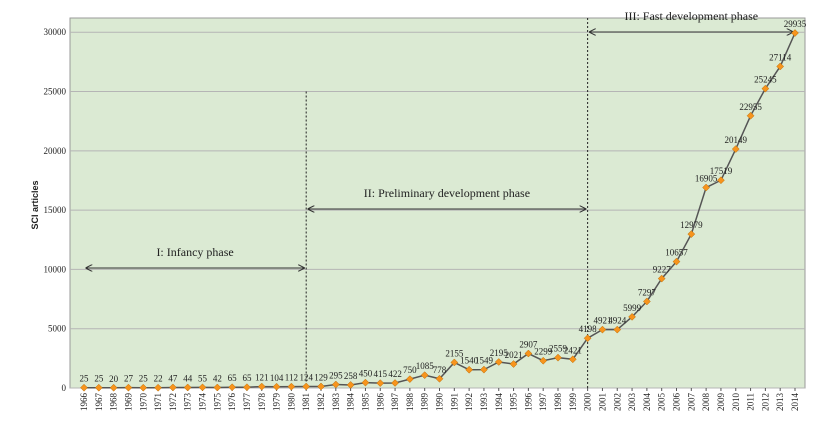  I want to click on data-label: 27114, so click(780, 57).